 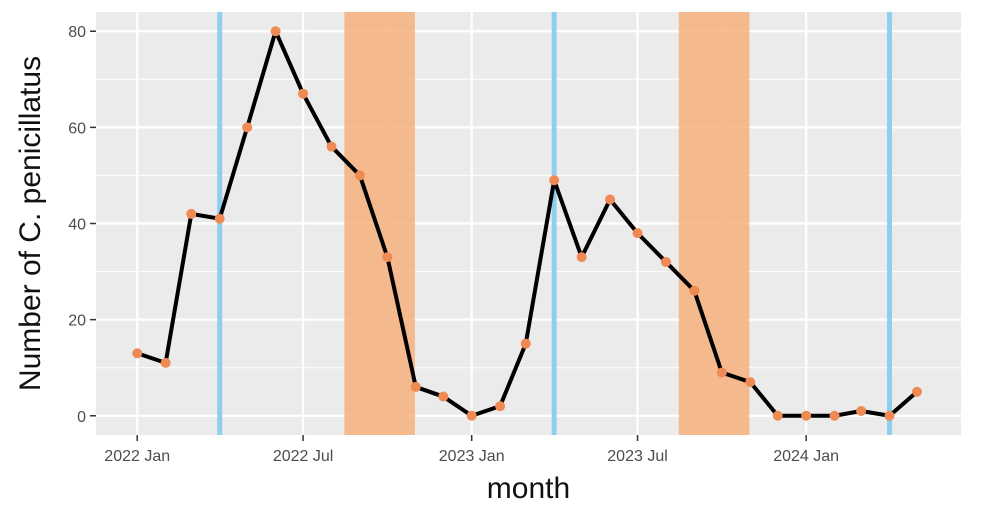 What do you see at coordinates (77, 225) in the screenshot?
I see `y-tick-label: 40` at bounding box center [77, 225].